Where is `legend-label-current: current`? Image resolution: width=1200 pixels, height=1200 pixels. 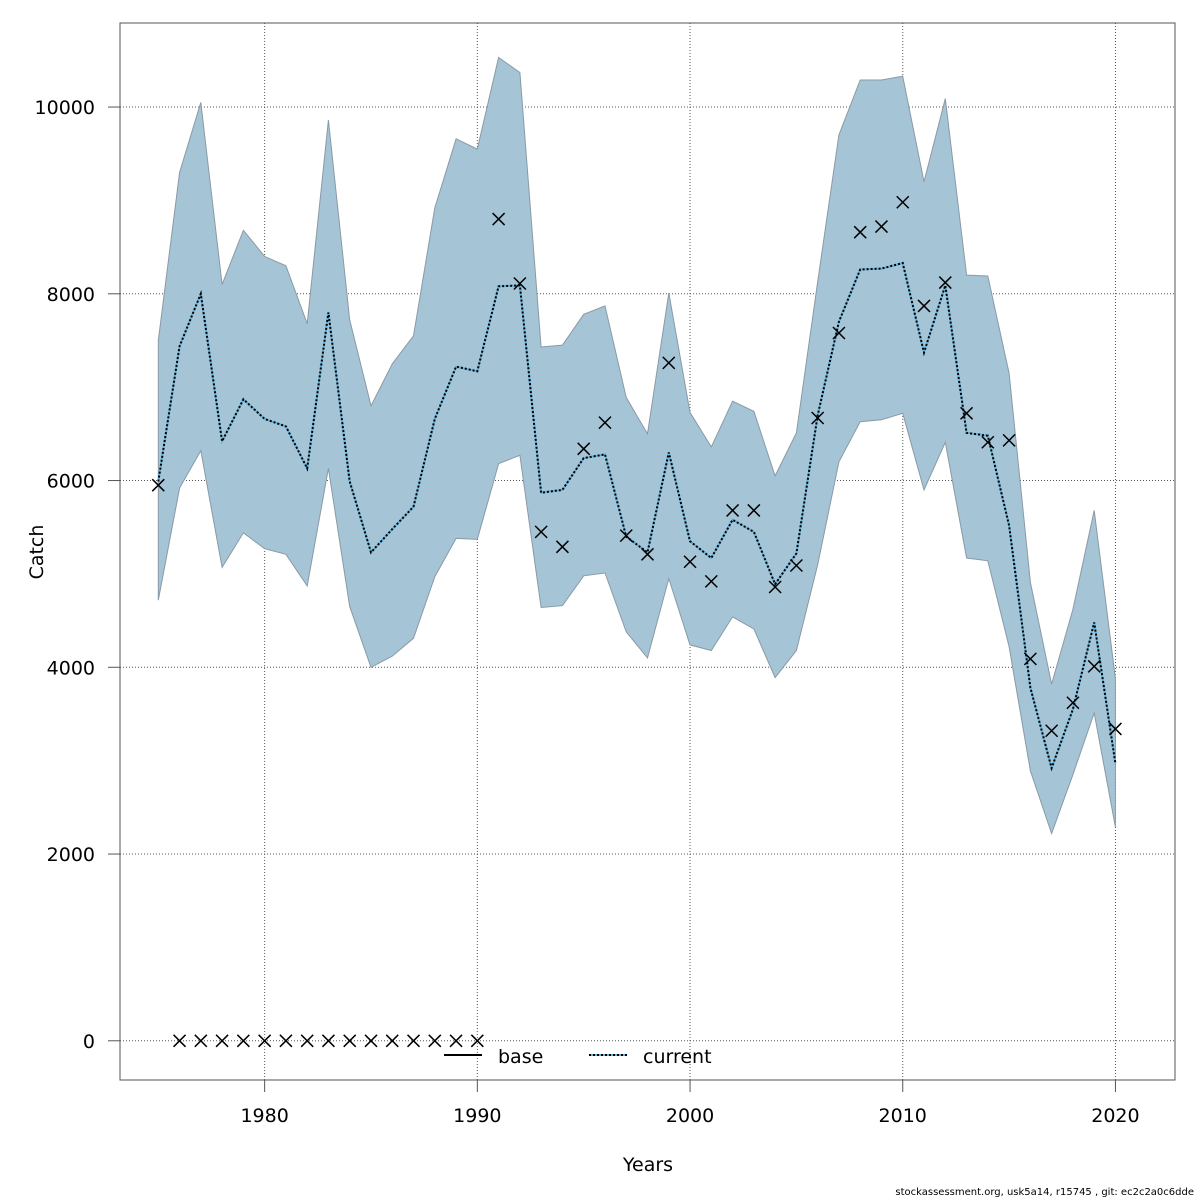 legend-label-current: current is located at coordinates (677, 1057).